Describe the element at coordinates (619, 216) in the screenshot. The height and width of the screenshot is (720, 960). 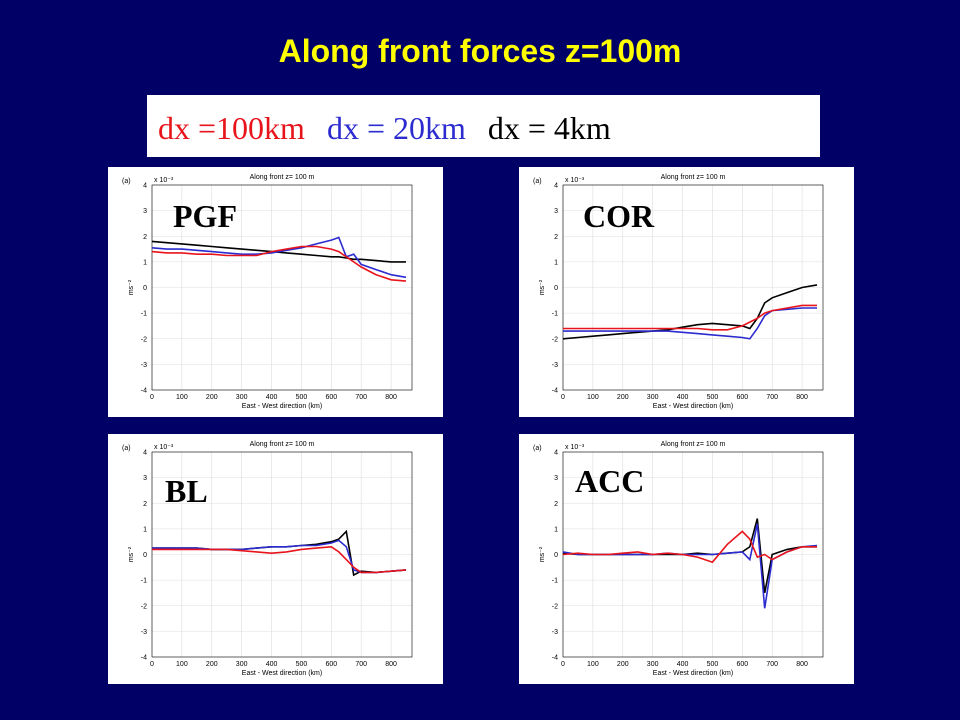
I see `panel-name: COR` at that location.